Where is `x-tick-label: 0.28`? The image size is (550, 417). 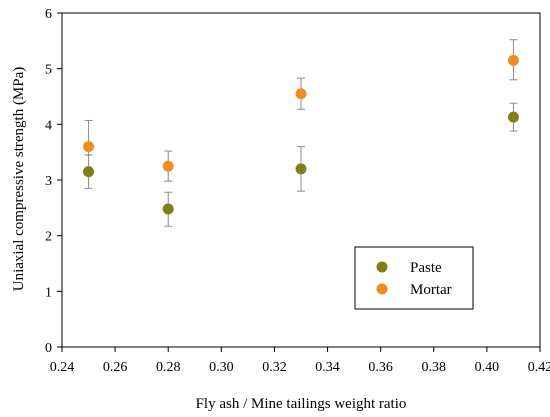
x-tick-label: 0.28 is located at coordinates (168, 367).